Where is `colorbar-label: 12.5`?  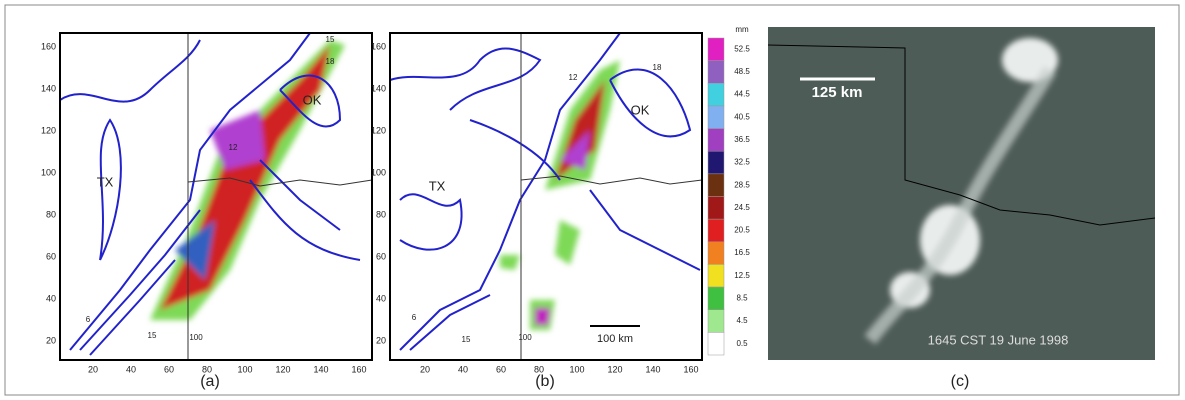 colorbar-label: 12.5 is located at coordinates (742, 275).